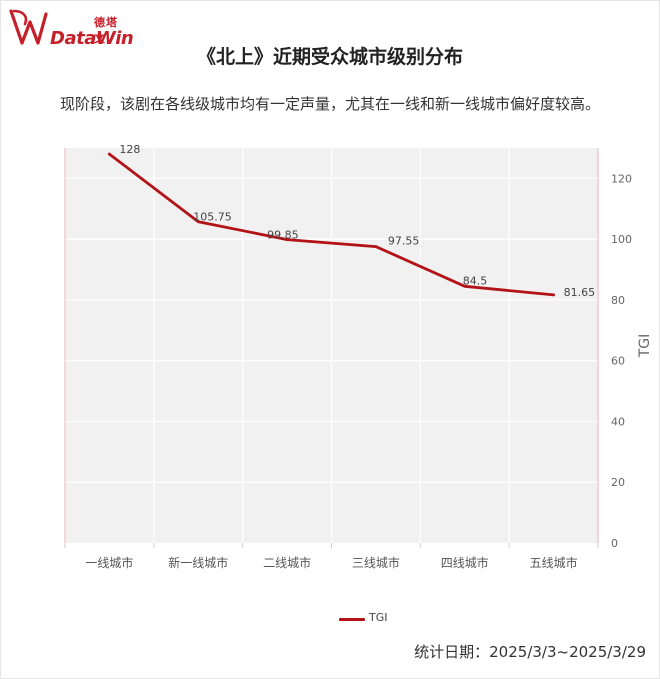 The image size is (660, 679). What do you see at coordinates (283, 235) in the screenshot?
I see `data-label: 99.85` at bounding box center [283, 235].